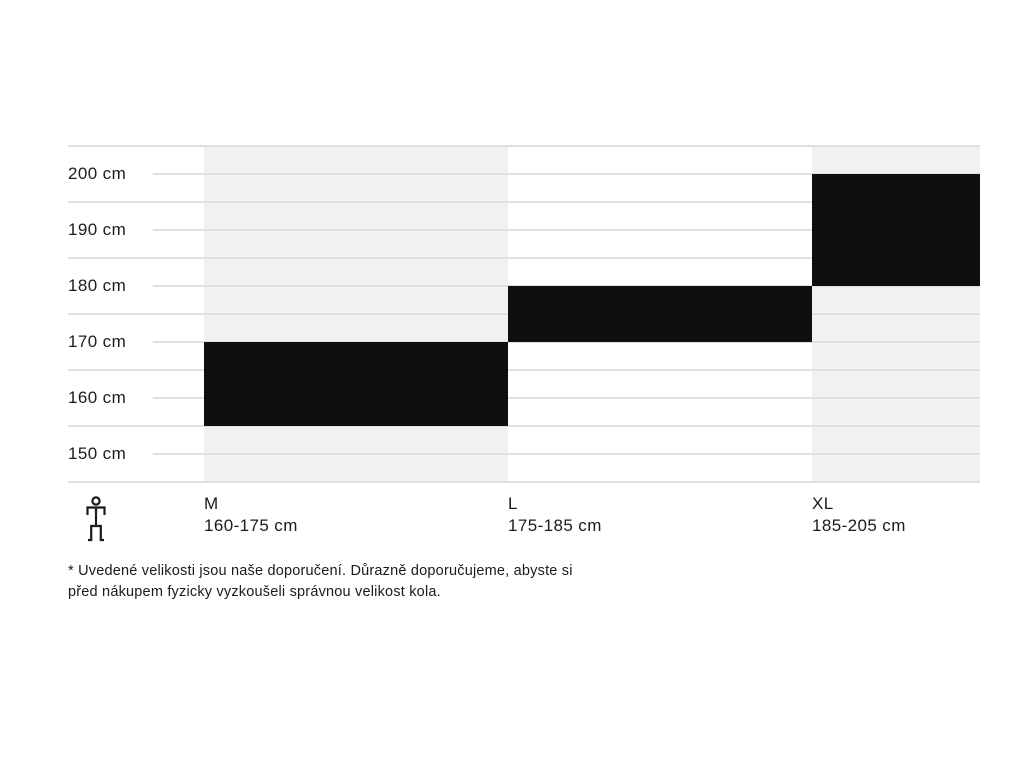  I want to click on y-axis-label-150: 150 cm, so click(97, 453).